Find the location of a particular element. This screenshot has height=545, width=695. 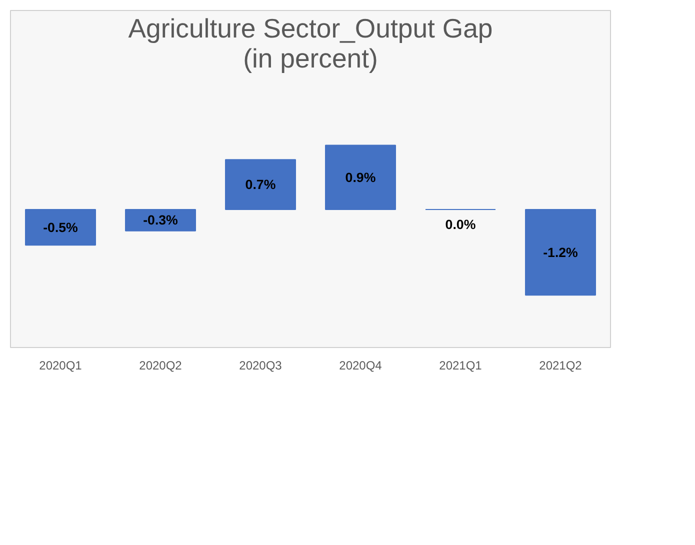

data-label: 0.7% is located at coordinates (260, 184).